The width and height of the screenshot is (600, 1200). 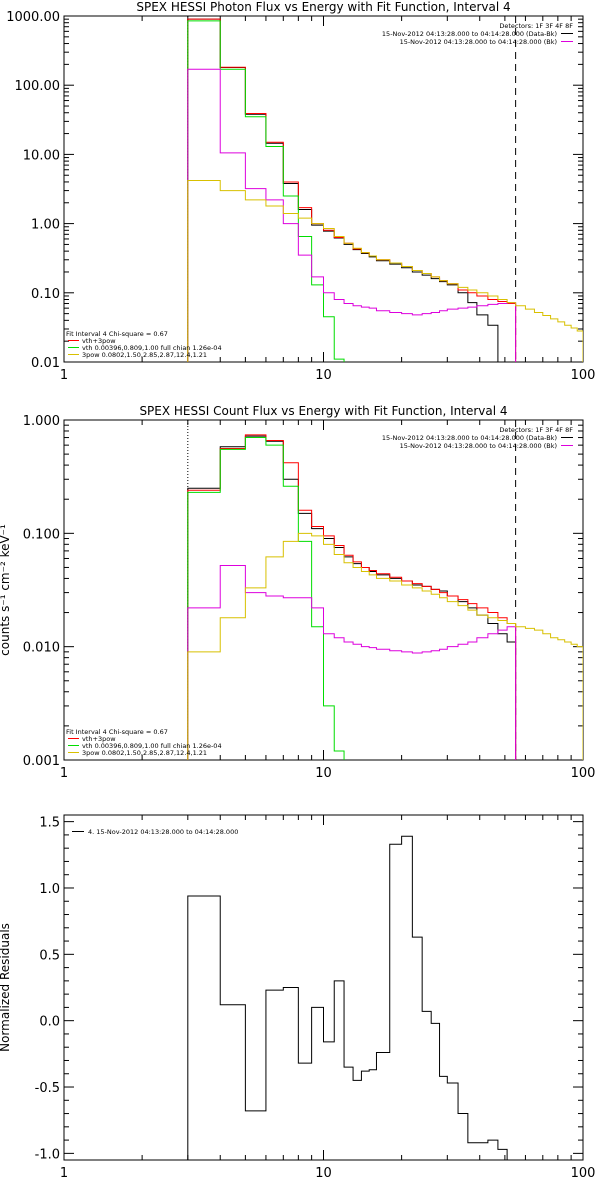 What do you see at coordinates (49, 823) in the screenshot?
I see `y-tick-label: 1.5` at bounding box center [49, 823].